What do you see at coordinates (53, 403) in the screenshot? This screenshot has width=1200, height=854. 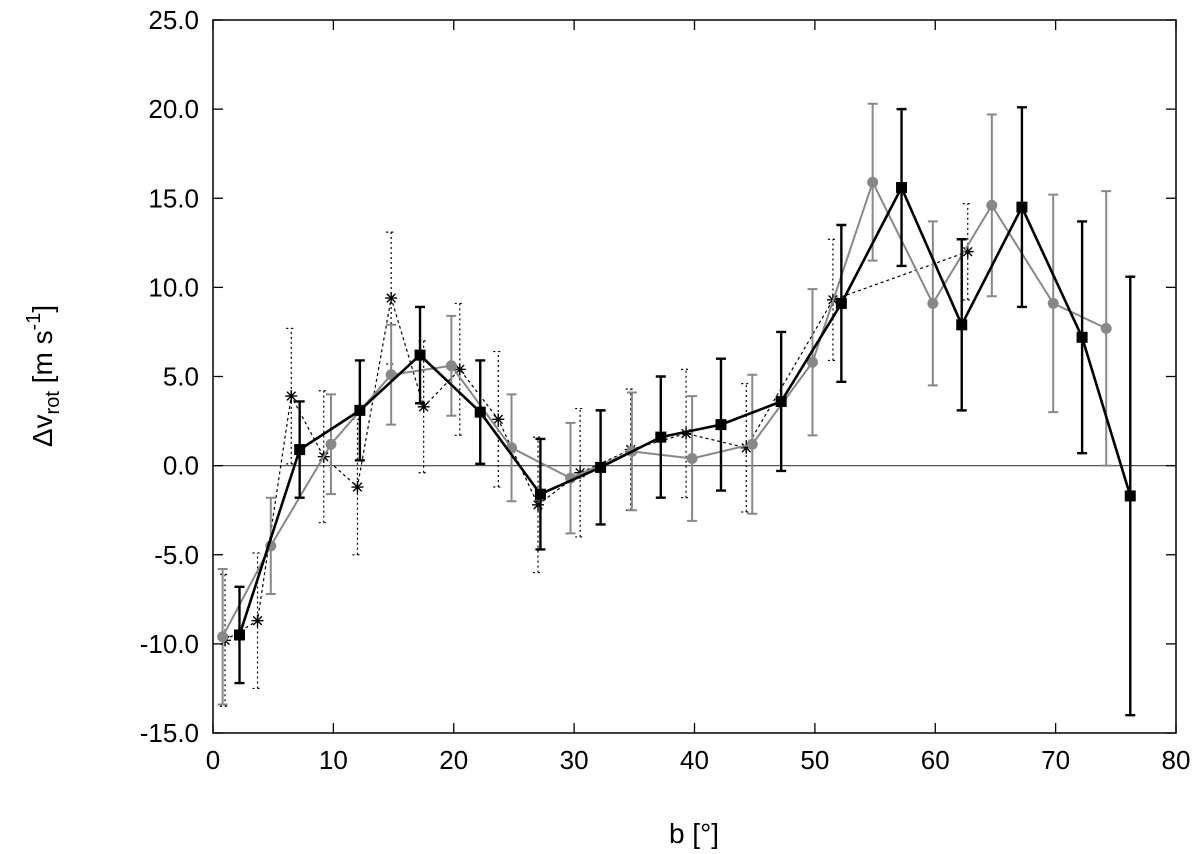 I see `y-axis-title-subscript: rot` at bounding box center [53, 403].